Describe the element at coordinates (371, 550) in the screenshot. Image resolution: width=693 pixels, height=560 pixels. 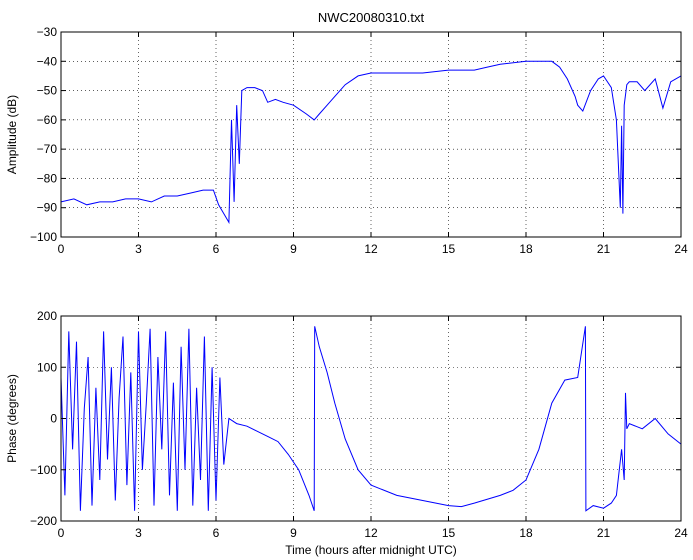
I see `phase-x-axis-label: Time (hours after midnight UTC)` at that location.